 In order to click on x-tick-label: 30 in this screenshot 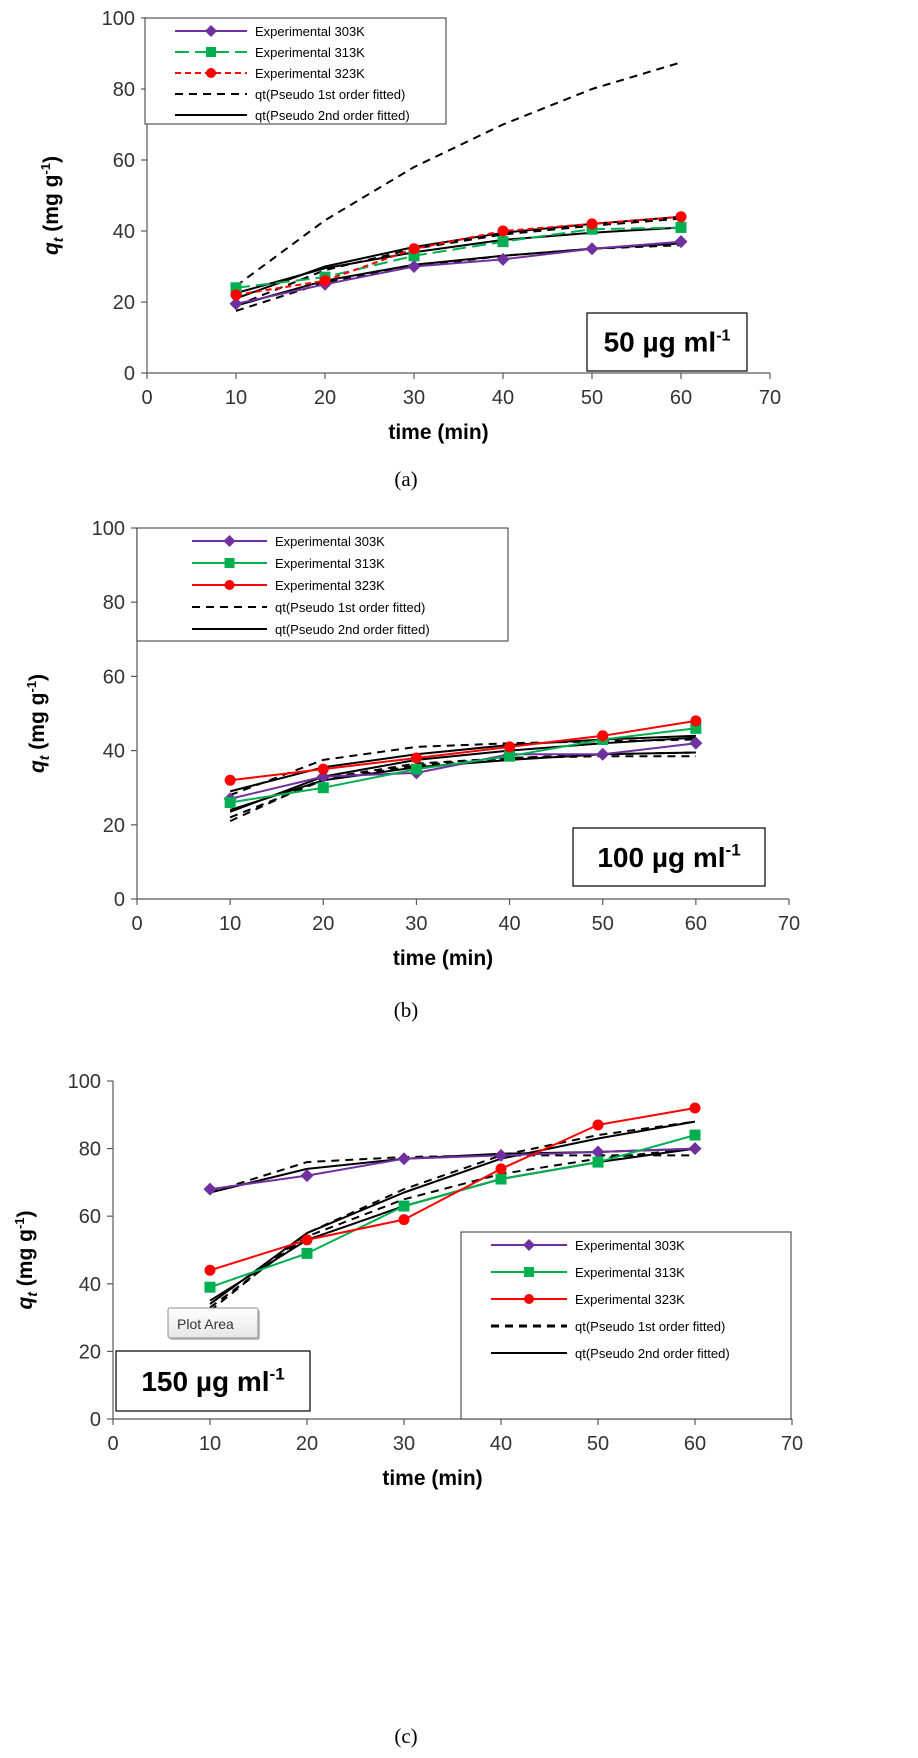, I will do `click(404, 1444)`.